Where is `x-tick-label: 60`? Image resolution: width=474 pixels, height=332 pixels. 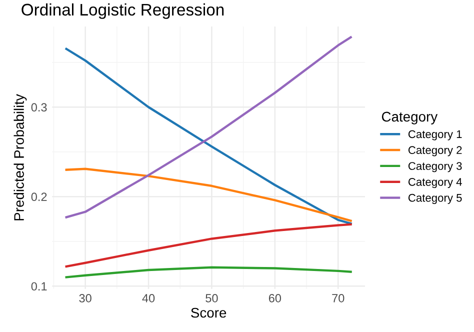
x-tick-label: 60 is located at coordinates (275, 298).